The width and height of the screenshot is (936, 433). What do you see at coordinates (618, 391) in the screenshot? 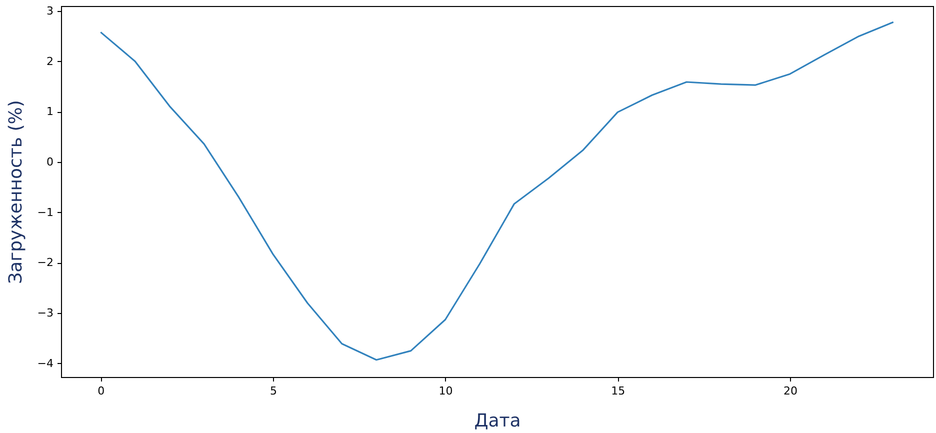
I see `x-tick-label: 15` at bounding box center [618, 391].